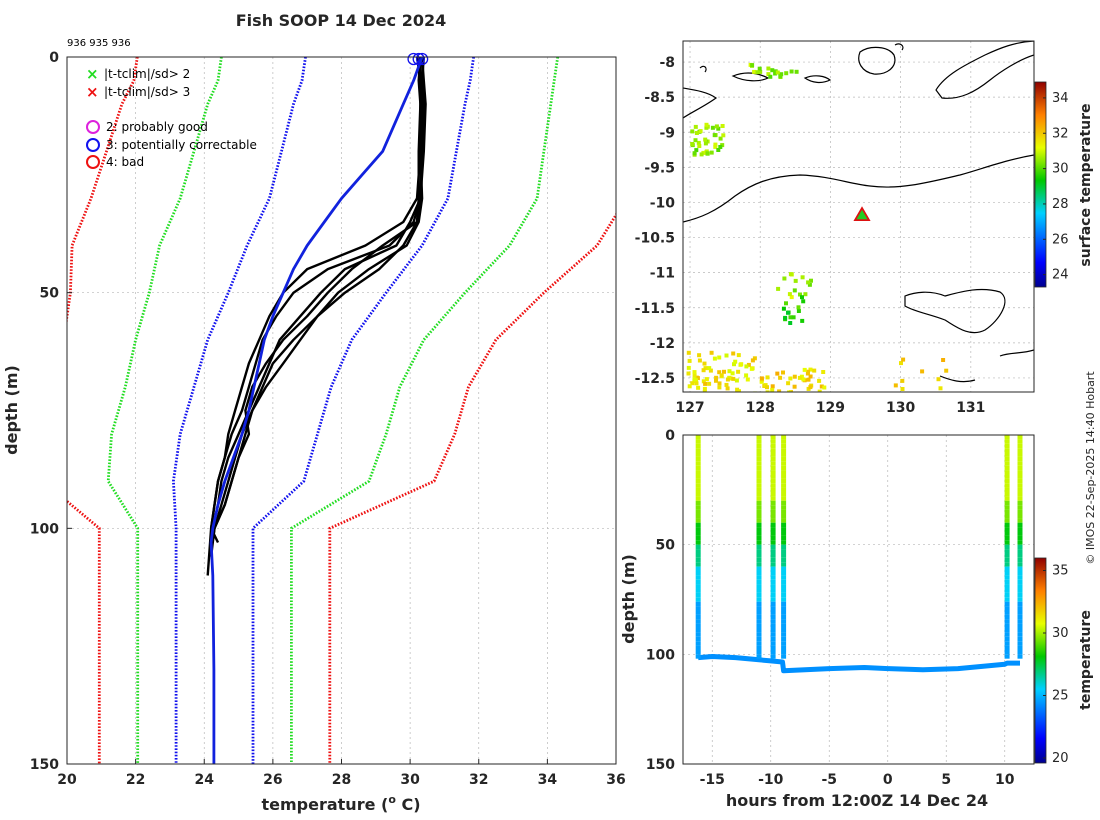  Describe the element at coordinates (662, 344) in the screenshot. I see `map-y-tick-label: -12` at that location.